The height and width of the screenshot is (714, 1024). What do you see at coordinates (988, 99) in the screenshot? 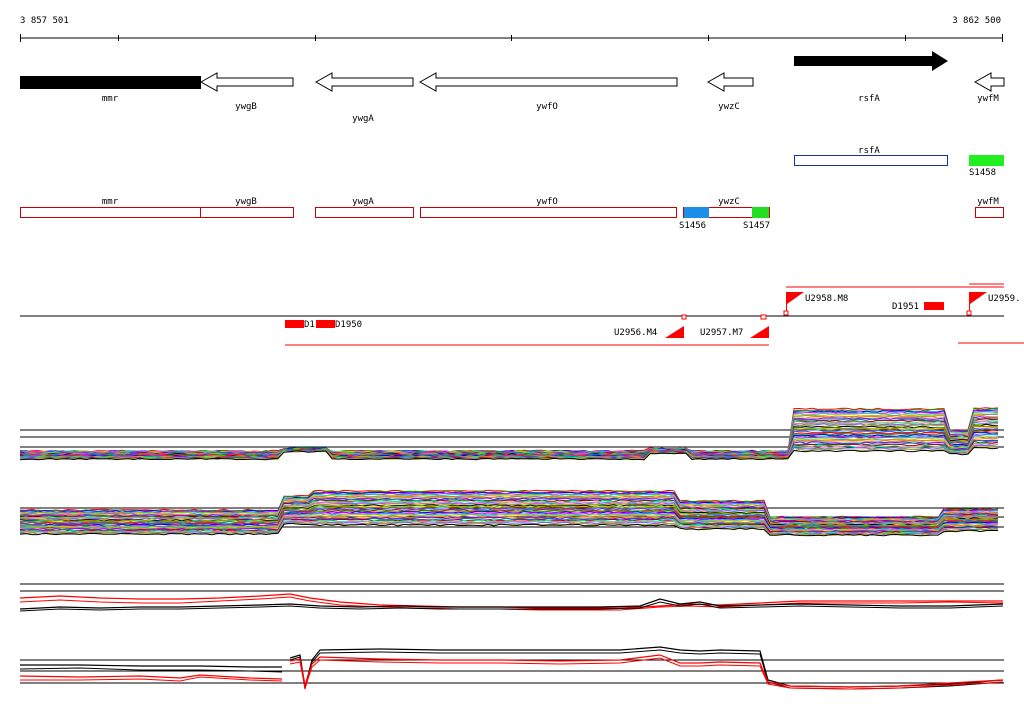
I see `gene-label: ywfM` at bounding box center [988, 99].